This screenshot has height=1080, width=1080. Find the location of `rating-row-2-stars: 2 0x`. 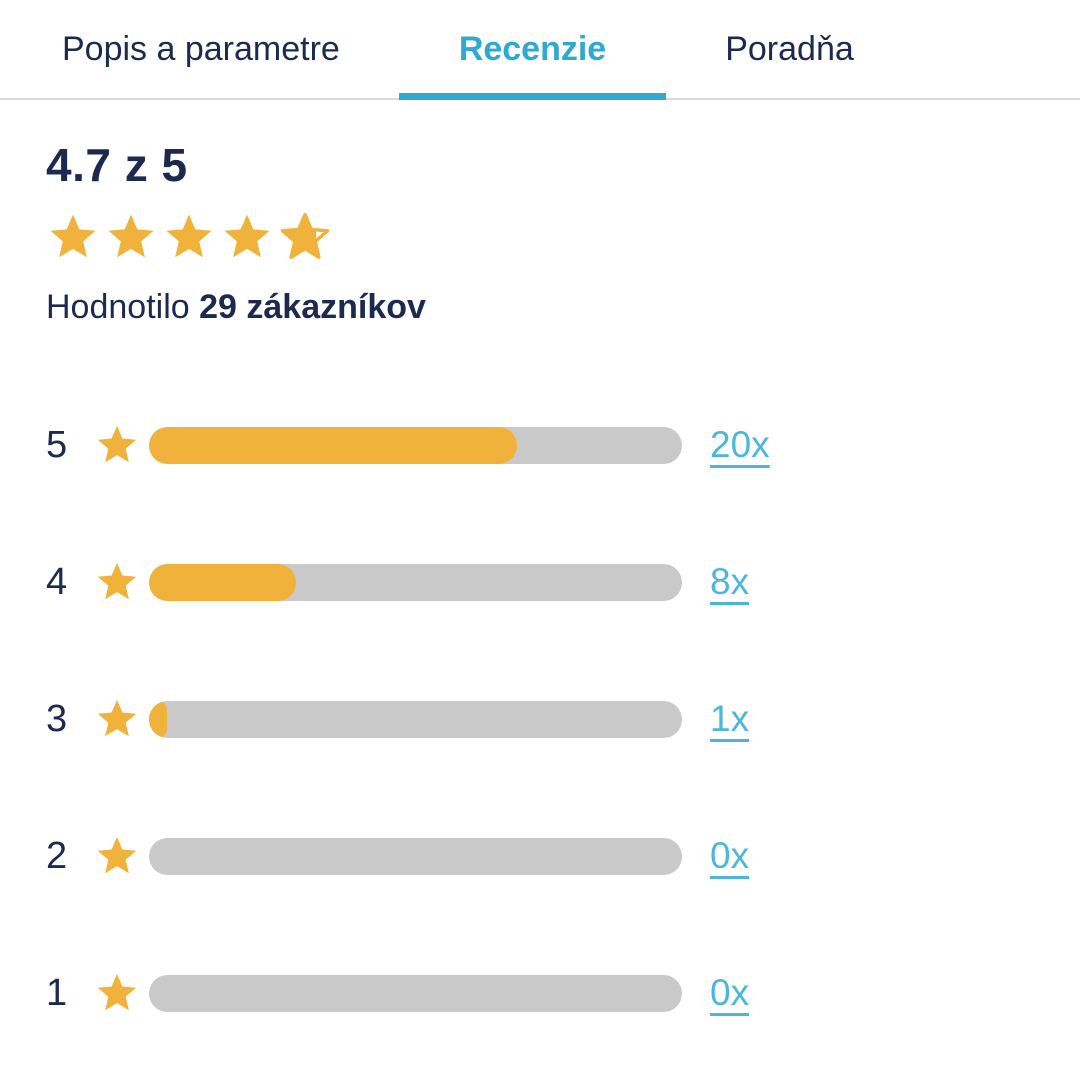

rating-row-2-stars: 2 0x is located at coordinates (540, 856).